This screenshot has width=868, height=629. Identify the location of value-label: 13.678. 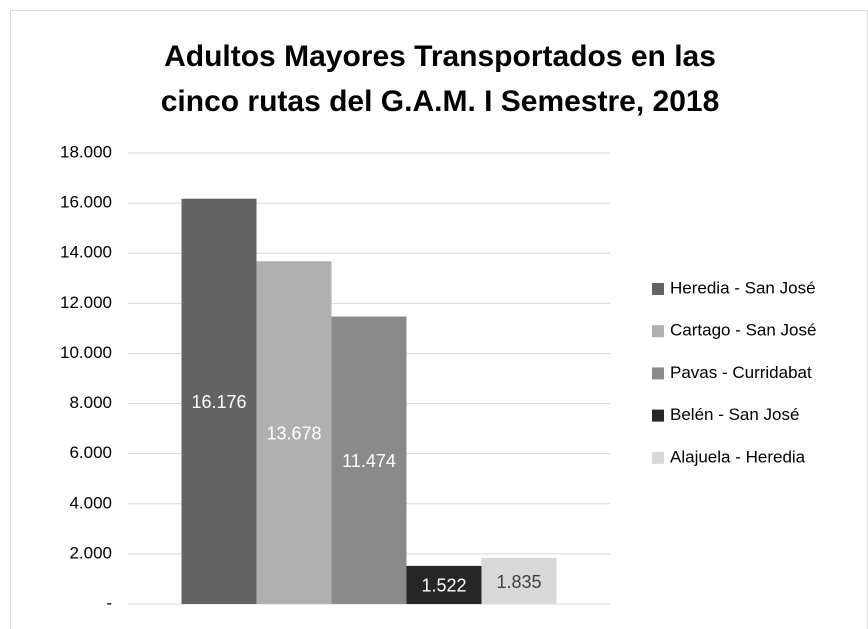
(293, 433).